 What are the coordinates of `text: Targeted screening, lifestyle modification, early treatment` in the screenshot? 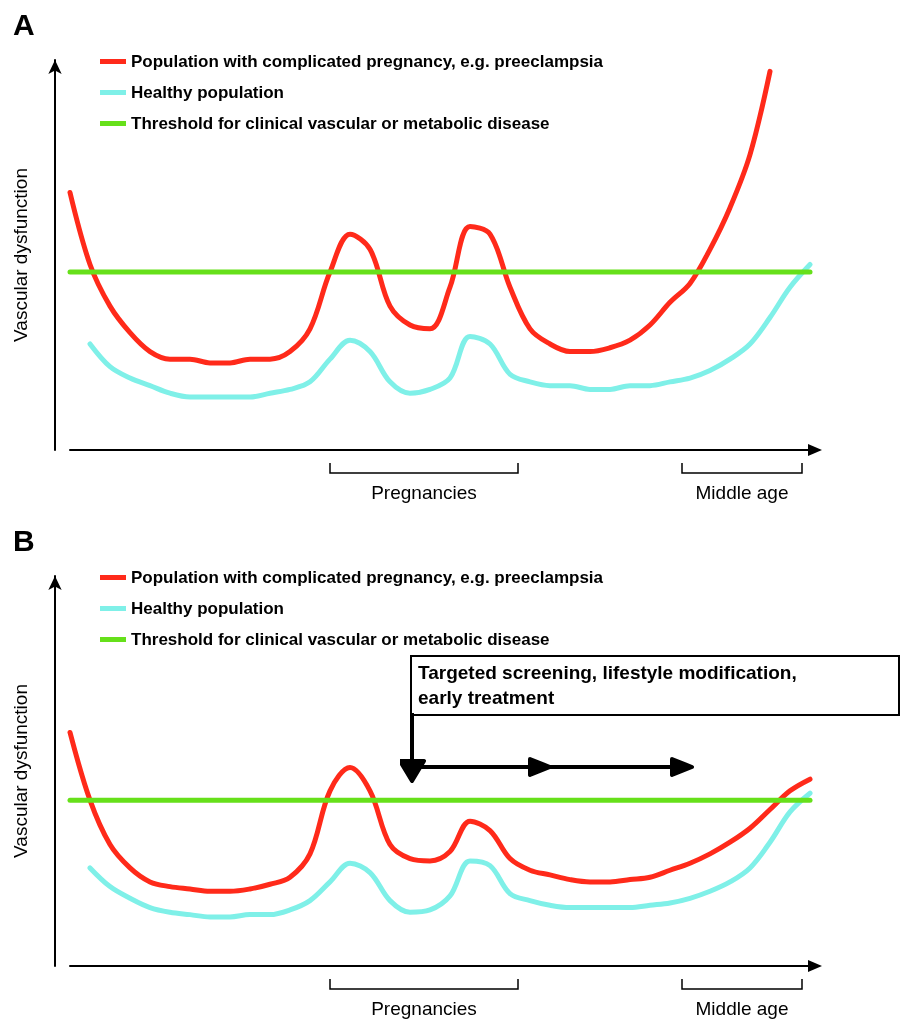 It's located at (655, 686).